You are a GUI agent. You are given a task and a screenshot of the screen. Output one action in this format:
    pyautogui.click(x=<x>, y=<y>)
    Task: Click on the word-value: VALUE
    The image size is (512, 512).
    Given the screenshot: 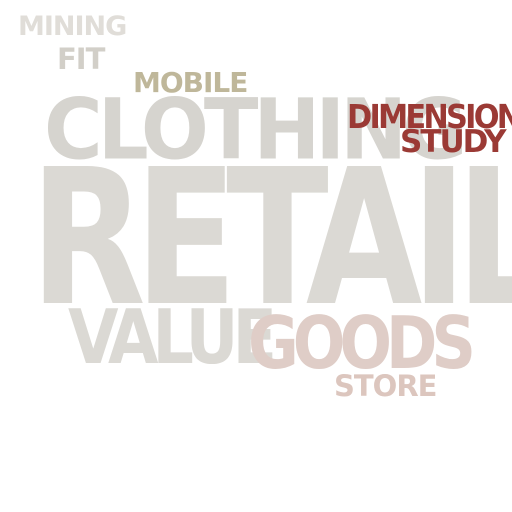 What is the action you would take?
    pyautogui.click(x=172, y=337)
    